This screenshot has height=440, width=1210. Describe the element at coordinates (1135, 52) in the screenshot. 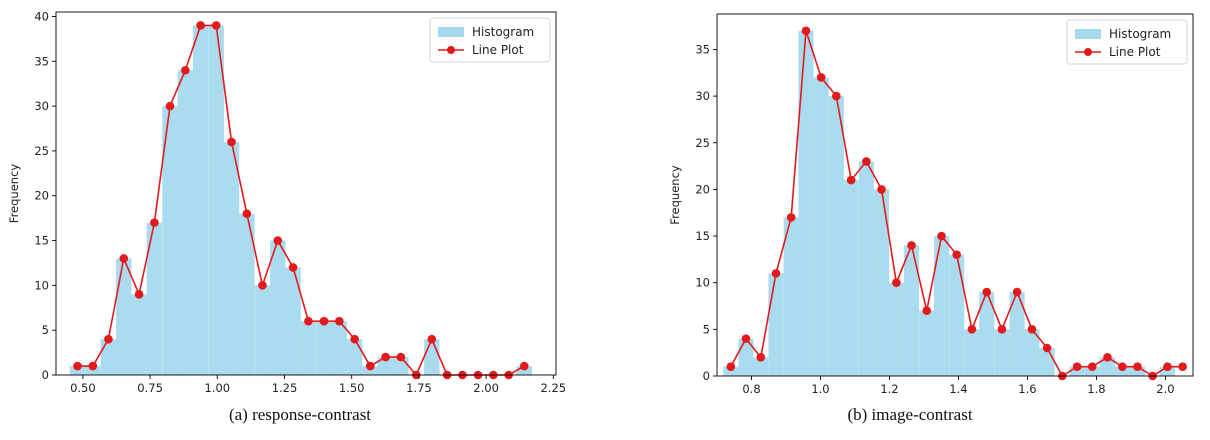

I see `legend-line-label: Line Plot` at that location.